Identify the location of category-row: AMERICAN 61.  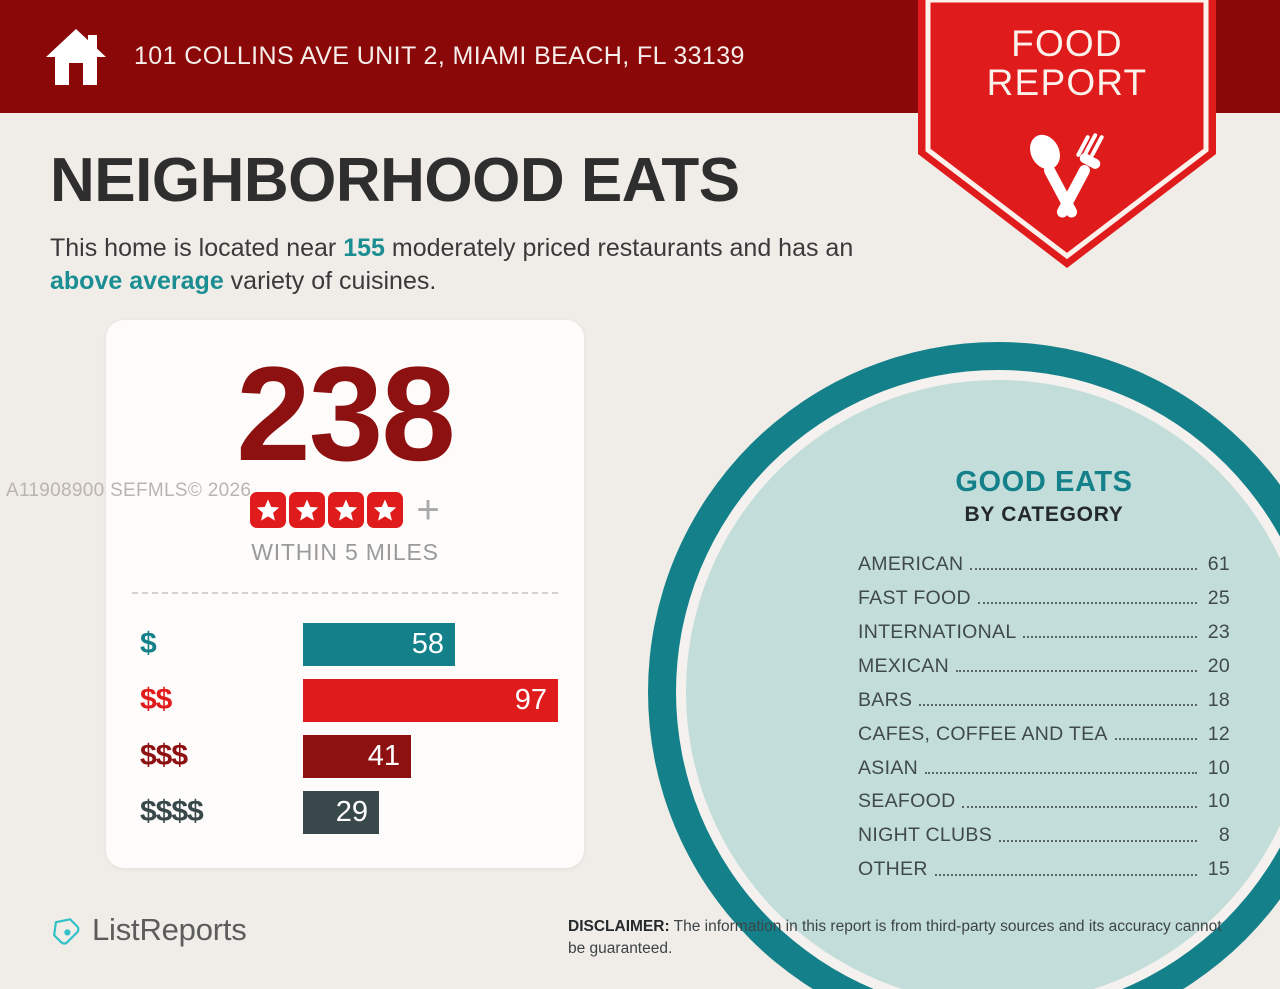
(1044, 564).